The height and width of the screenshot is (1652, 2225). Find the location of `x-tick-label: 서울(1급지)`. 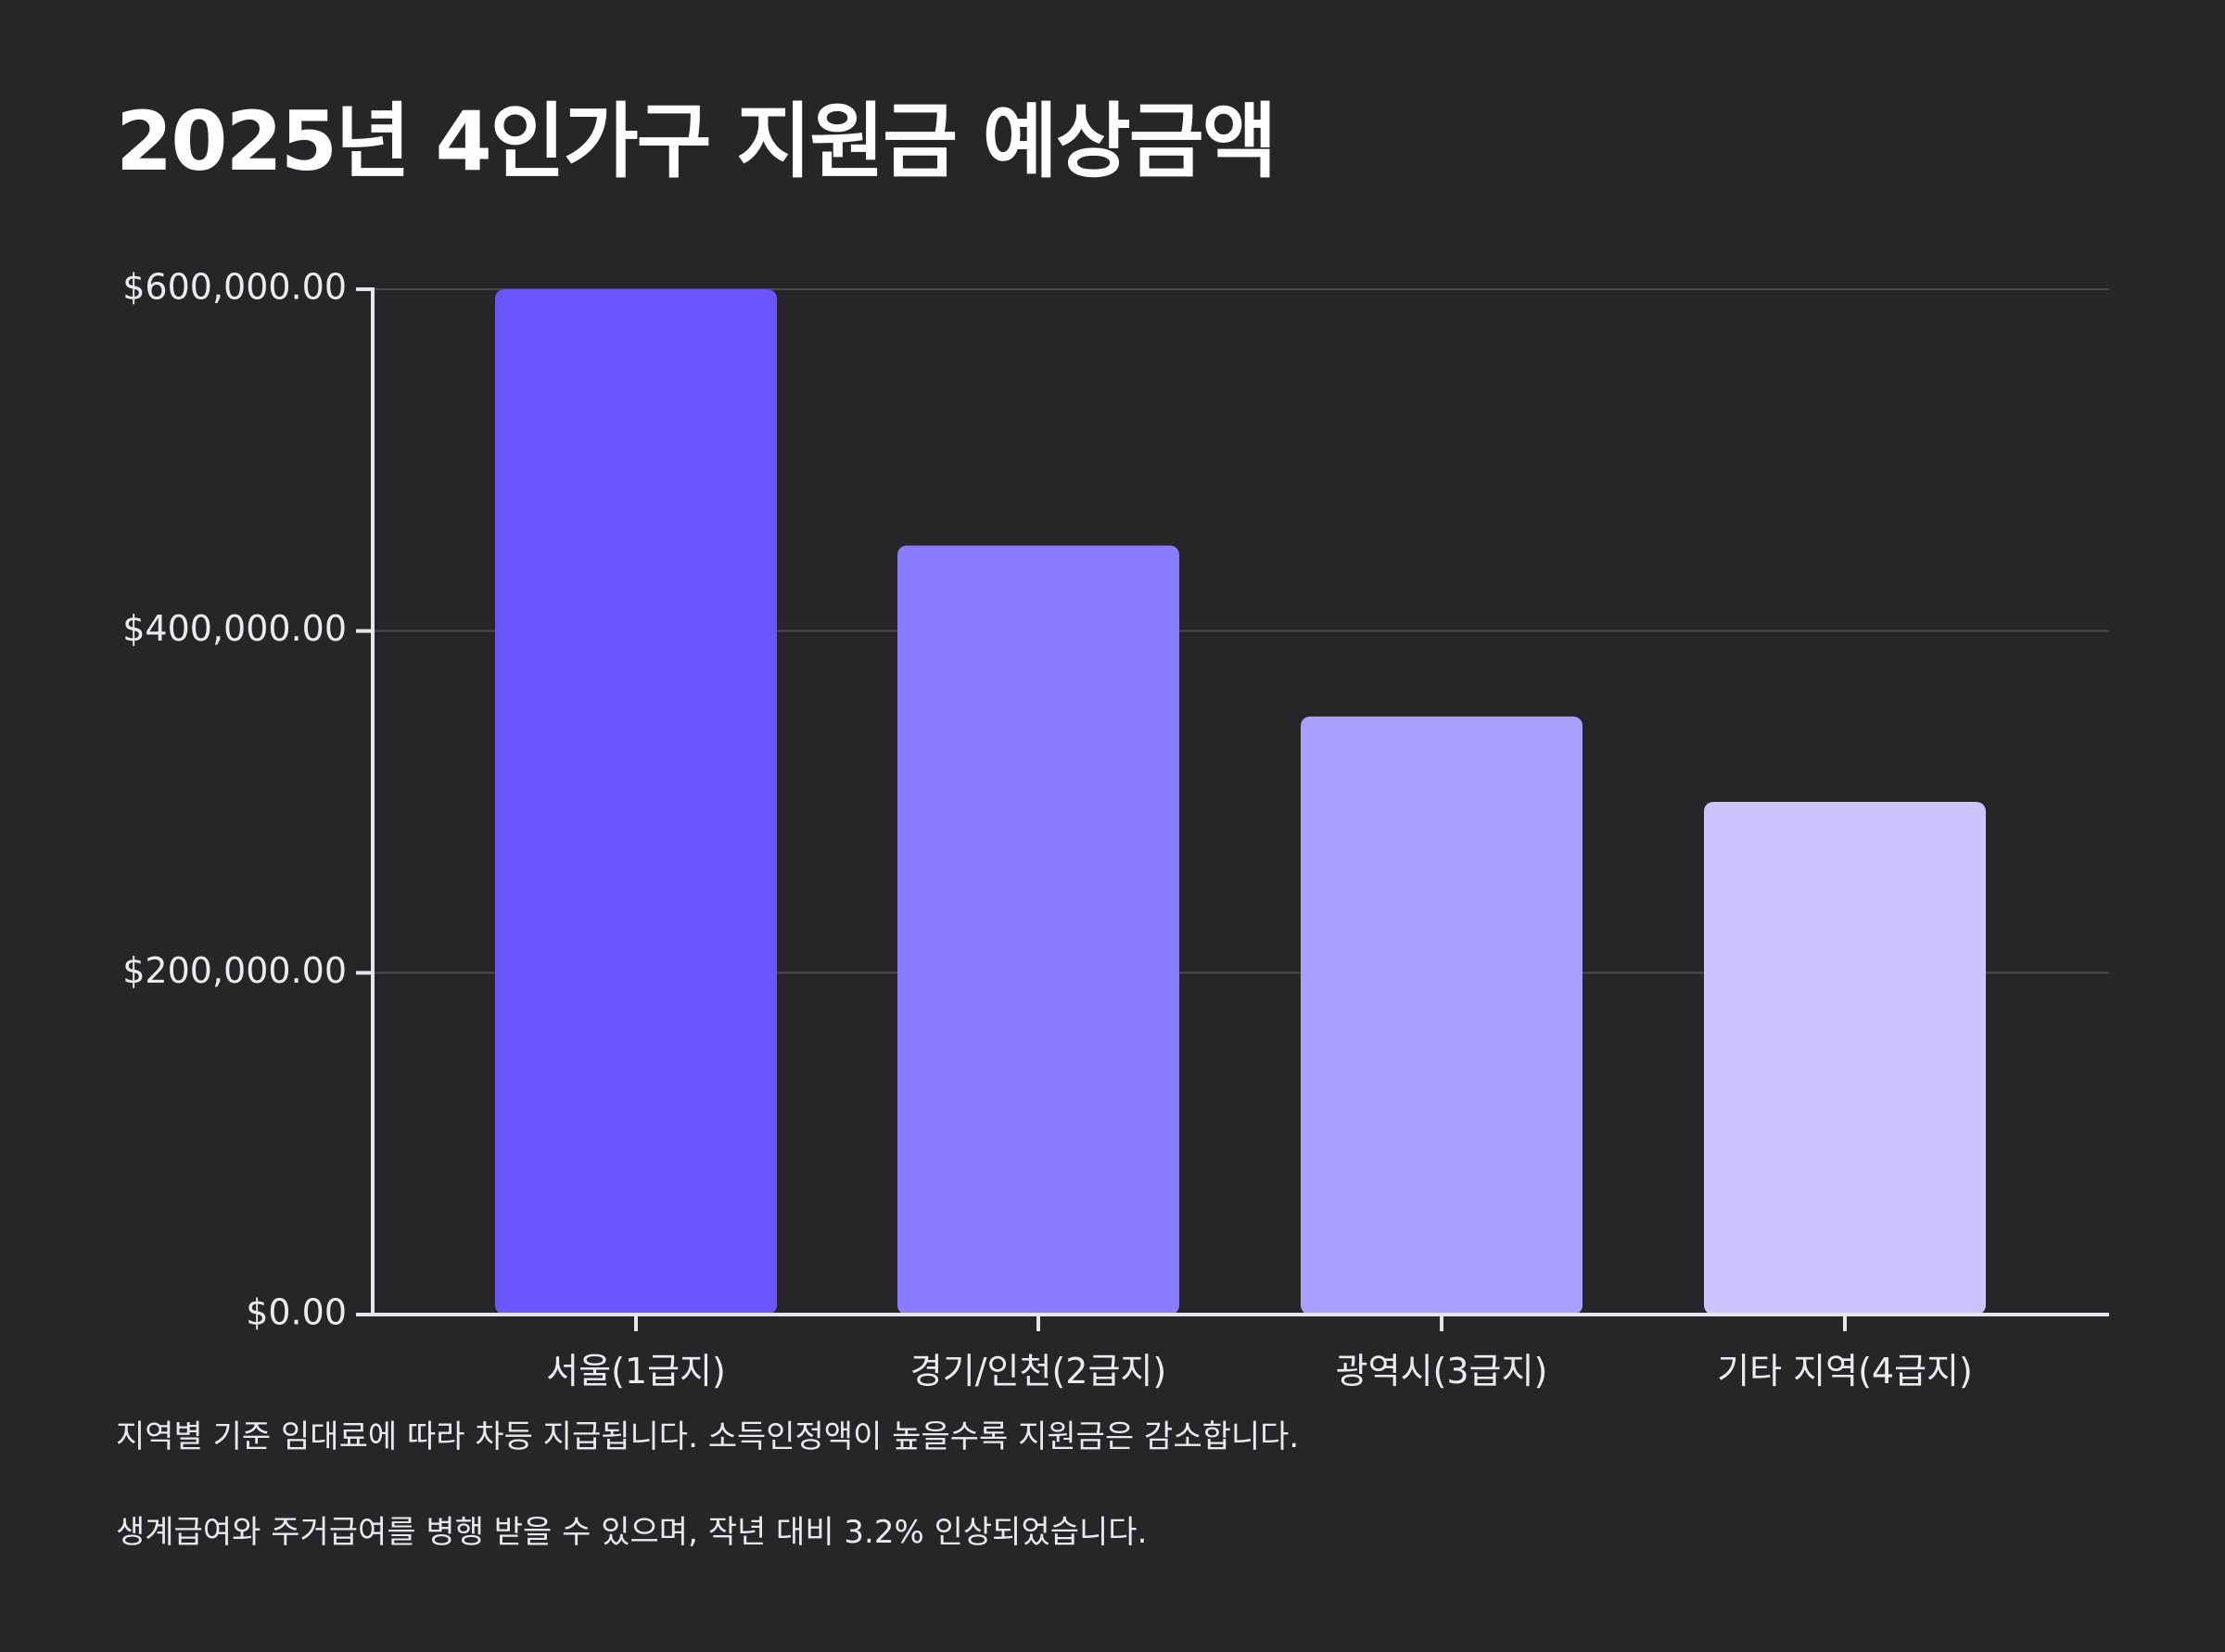

x-tick-label: 서울(1급지) is located at coordinates (636, 1371).